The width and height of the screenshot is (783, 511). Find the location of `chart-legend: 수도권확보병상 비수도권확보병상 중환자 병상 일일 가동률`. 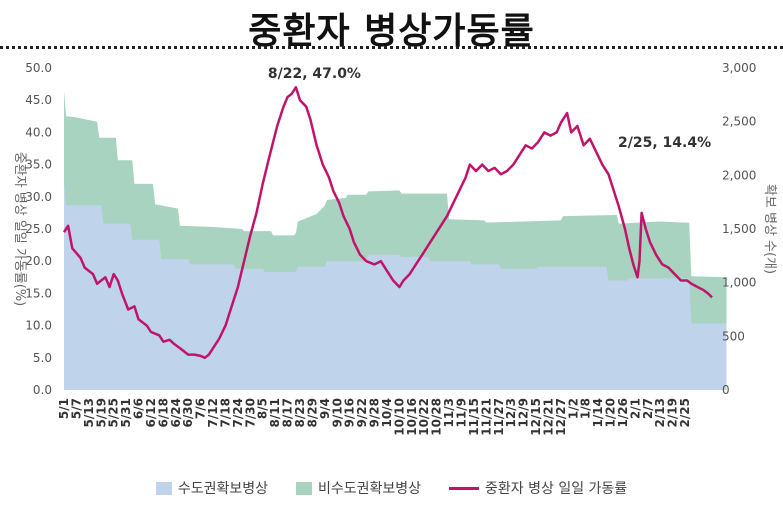

chart-legend: 수도권확보병상 비수도권확보병상 중환자 병상 일일 가동률 is located at coordinates (391, 488).